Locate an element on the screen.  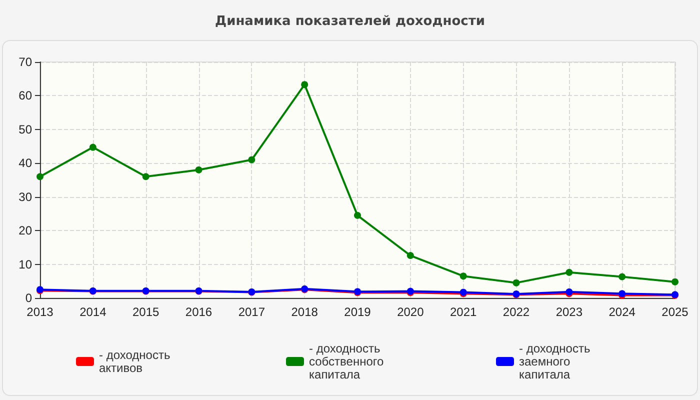
legend-label: - доходность активов is located at coordinates (136, 361).